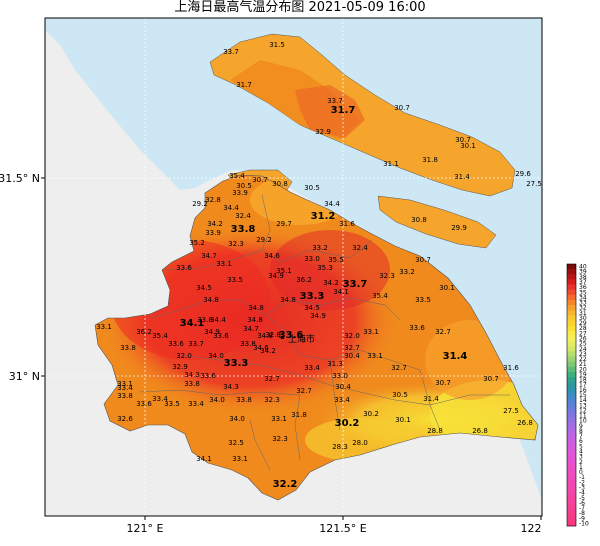  Describe the element at coordinates (277, 45) in the screenshot. I see `station-value: 31.5` at that location.